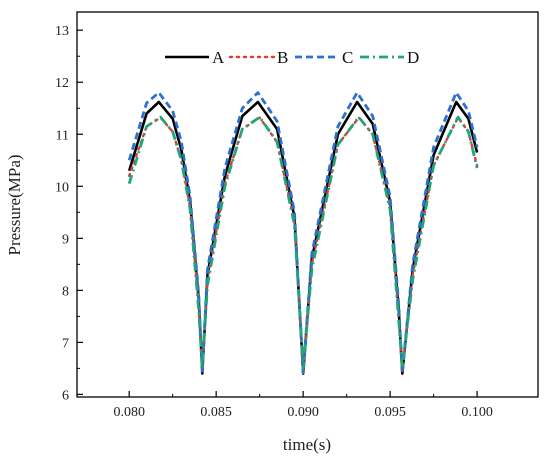 This screenshot has height=463, width=550. I want to click on y-tick-label: 12, so click(62, 83).